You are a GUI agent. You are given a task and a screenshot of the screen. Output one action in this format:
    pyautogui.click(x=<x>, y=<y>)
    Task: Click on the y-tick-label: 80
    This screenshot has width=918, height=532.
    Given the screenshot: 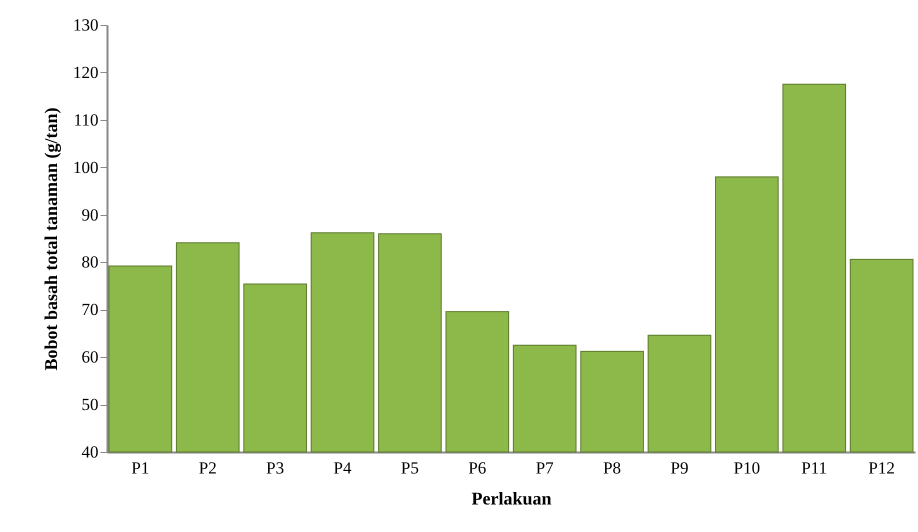 What is the action you would take?
    pyautogui.click(x=90, y=262)
    